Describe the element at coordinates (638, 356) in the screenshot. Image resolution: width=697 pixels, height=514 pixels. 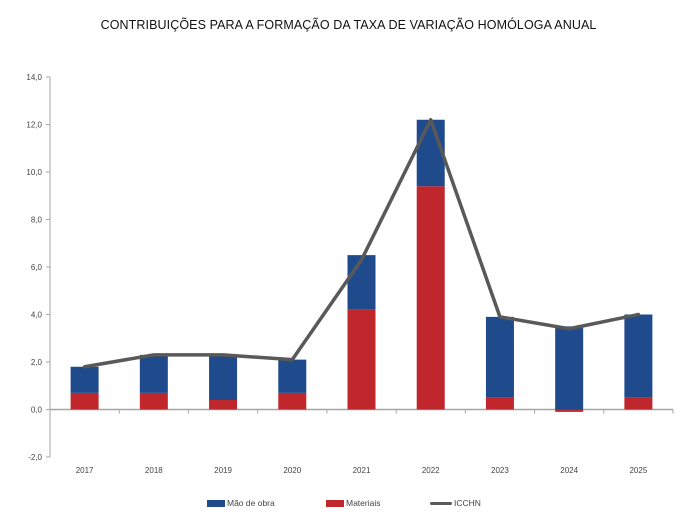
I see `bar-mao-de-obra-2025` at that location.